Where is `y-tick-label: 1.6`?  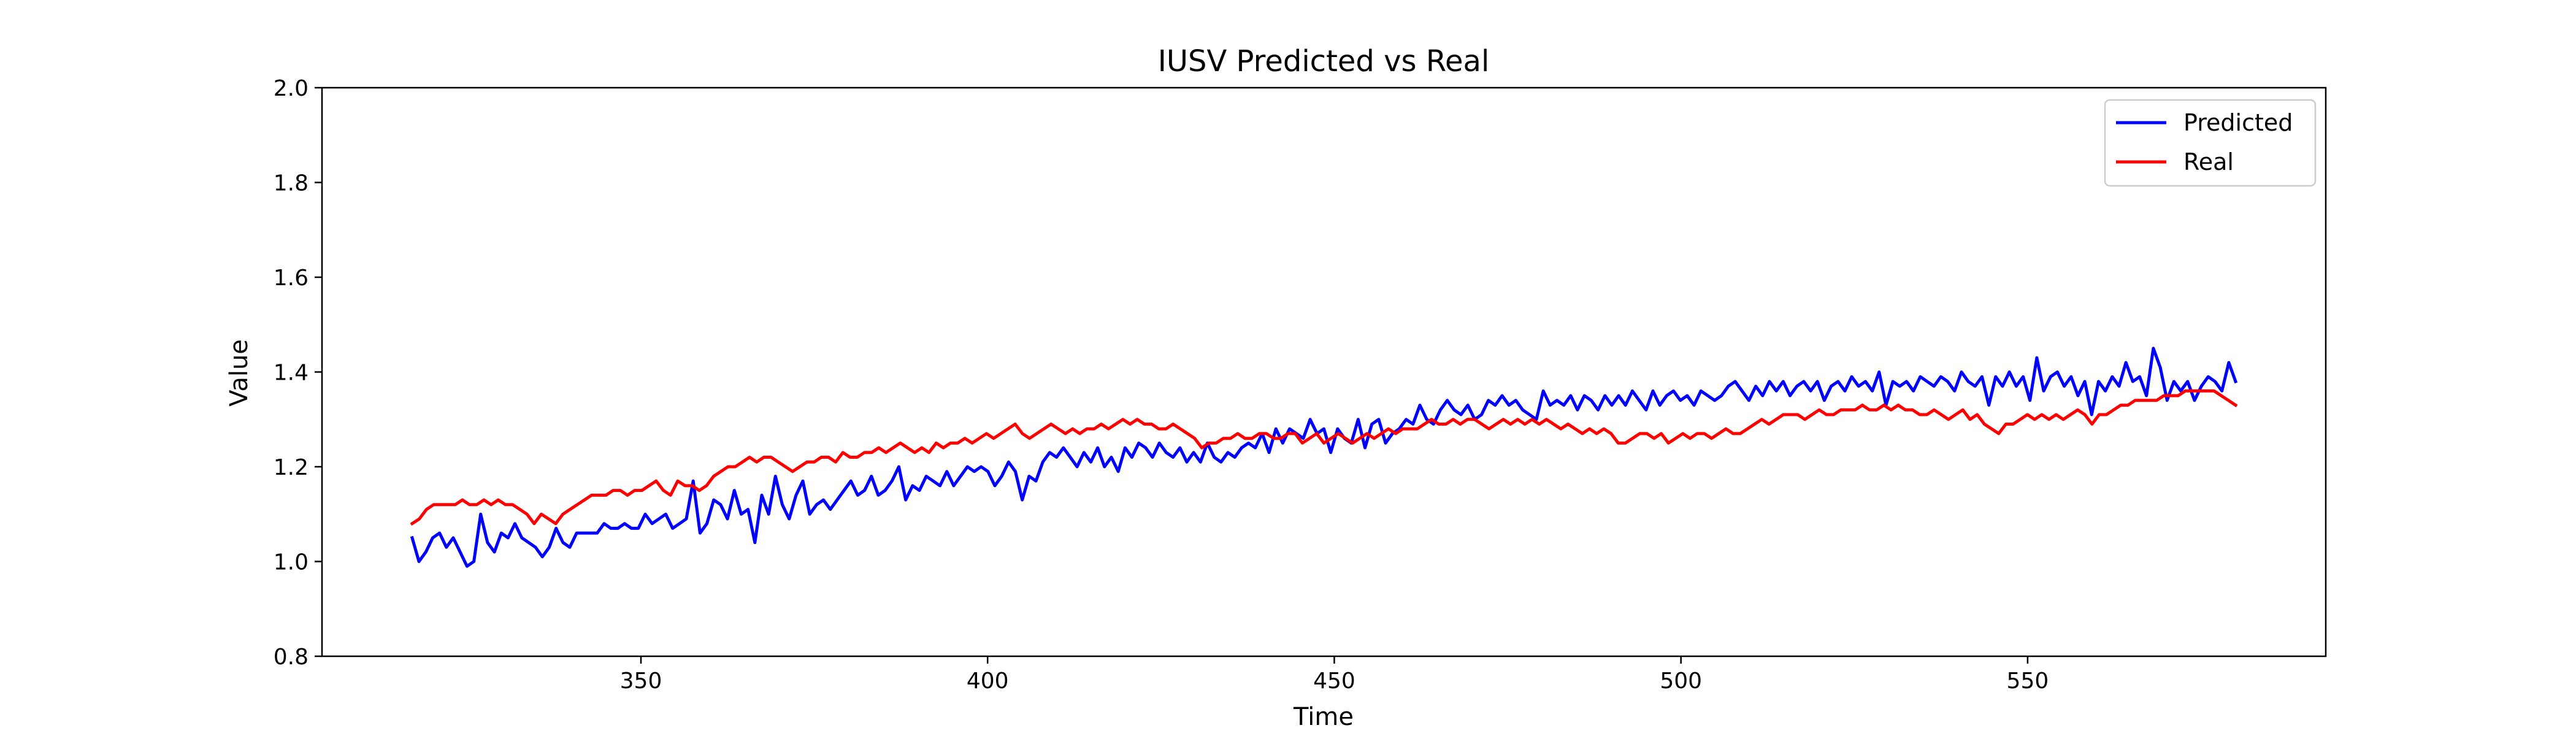 y-tick-label: 1.6 is located at coordinates (291, 278).